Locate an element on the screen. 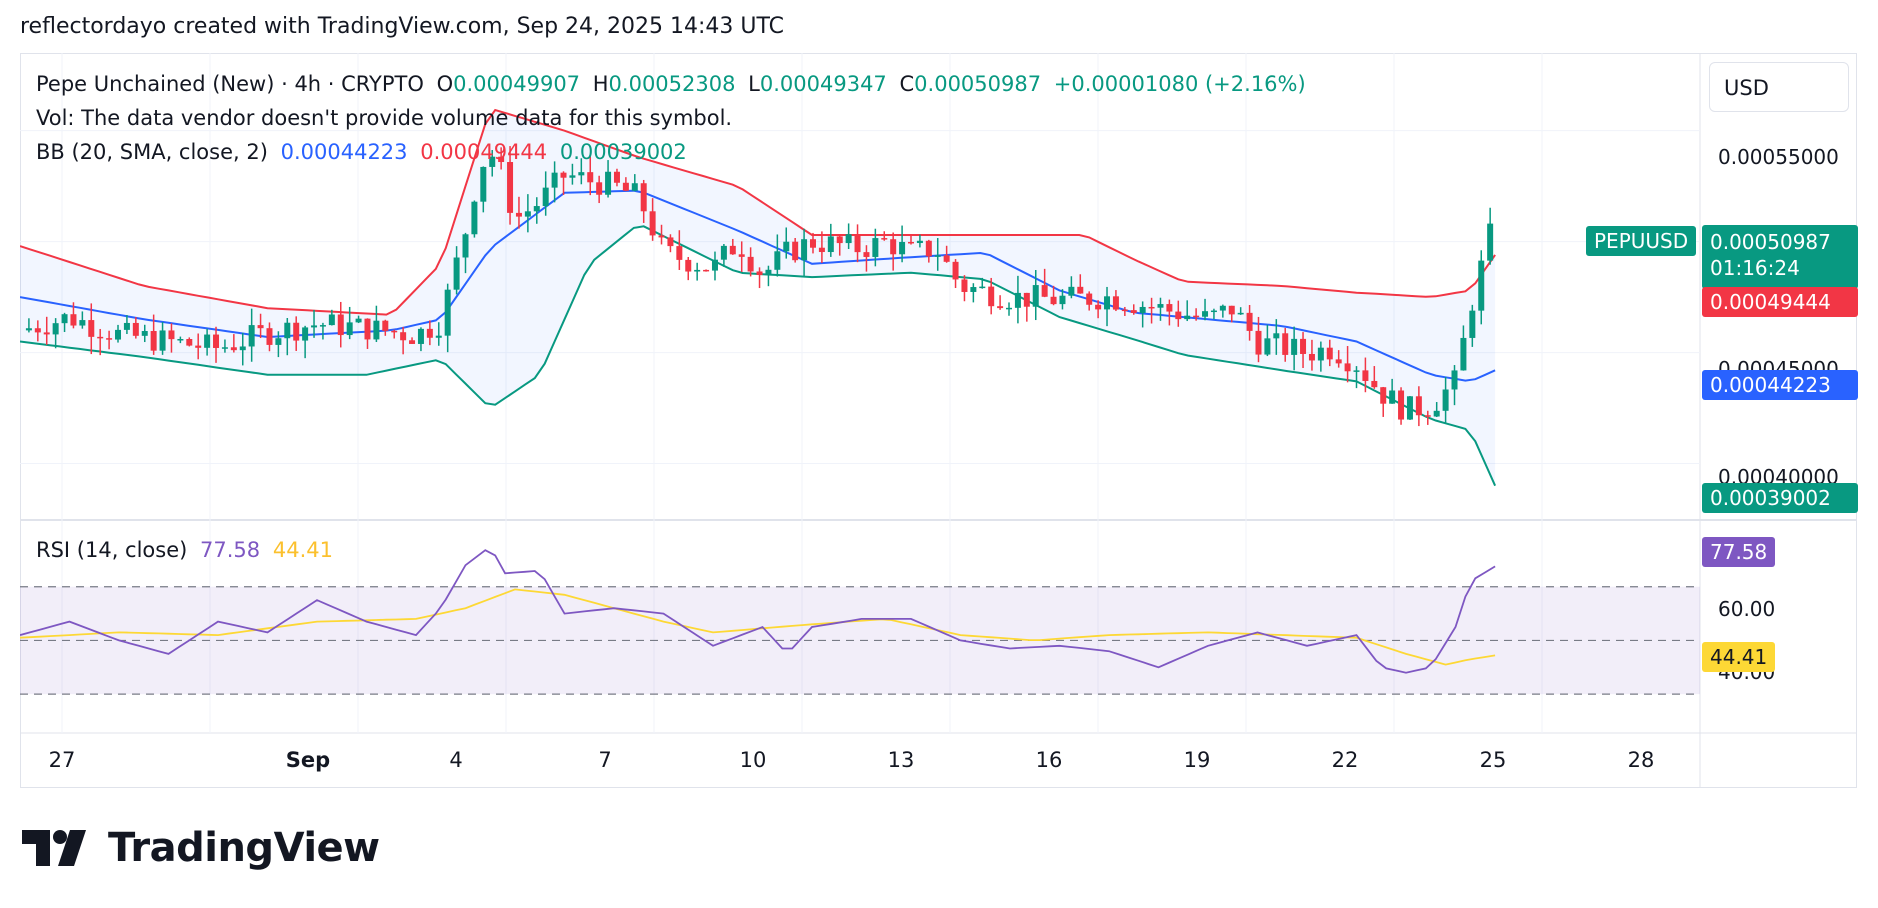 The image size is (1878, 908). time-tick: 28 is located at coordinates (1641, 760).